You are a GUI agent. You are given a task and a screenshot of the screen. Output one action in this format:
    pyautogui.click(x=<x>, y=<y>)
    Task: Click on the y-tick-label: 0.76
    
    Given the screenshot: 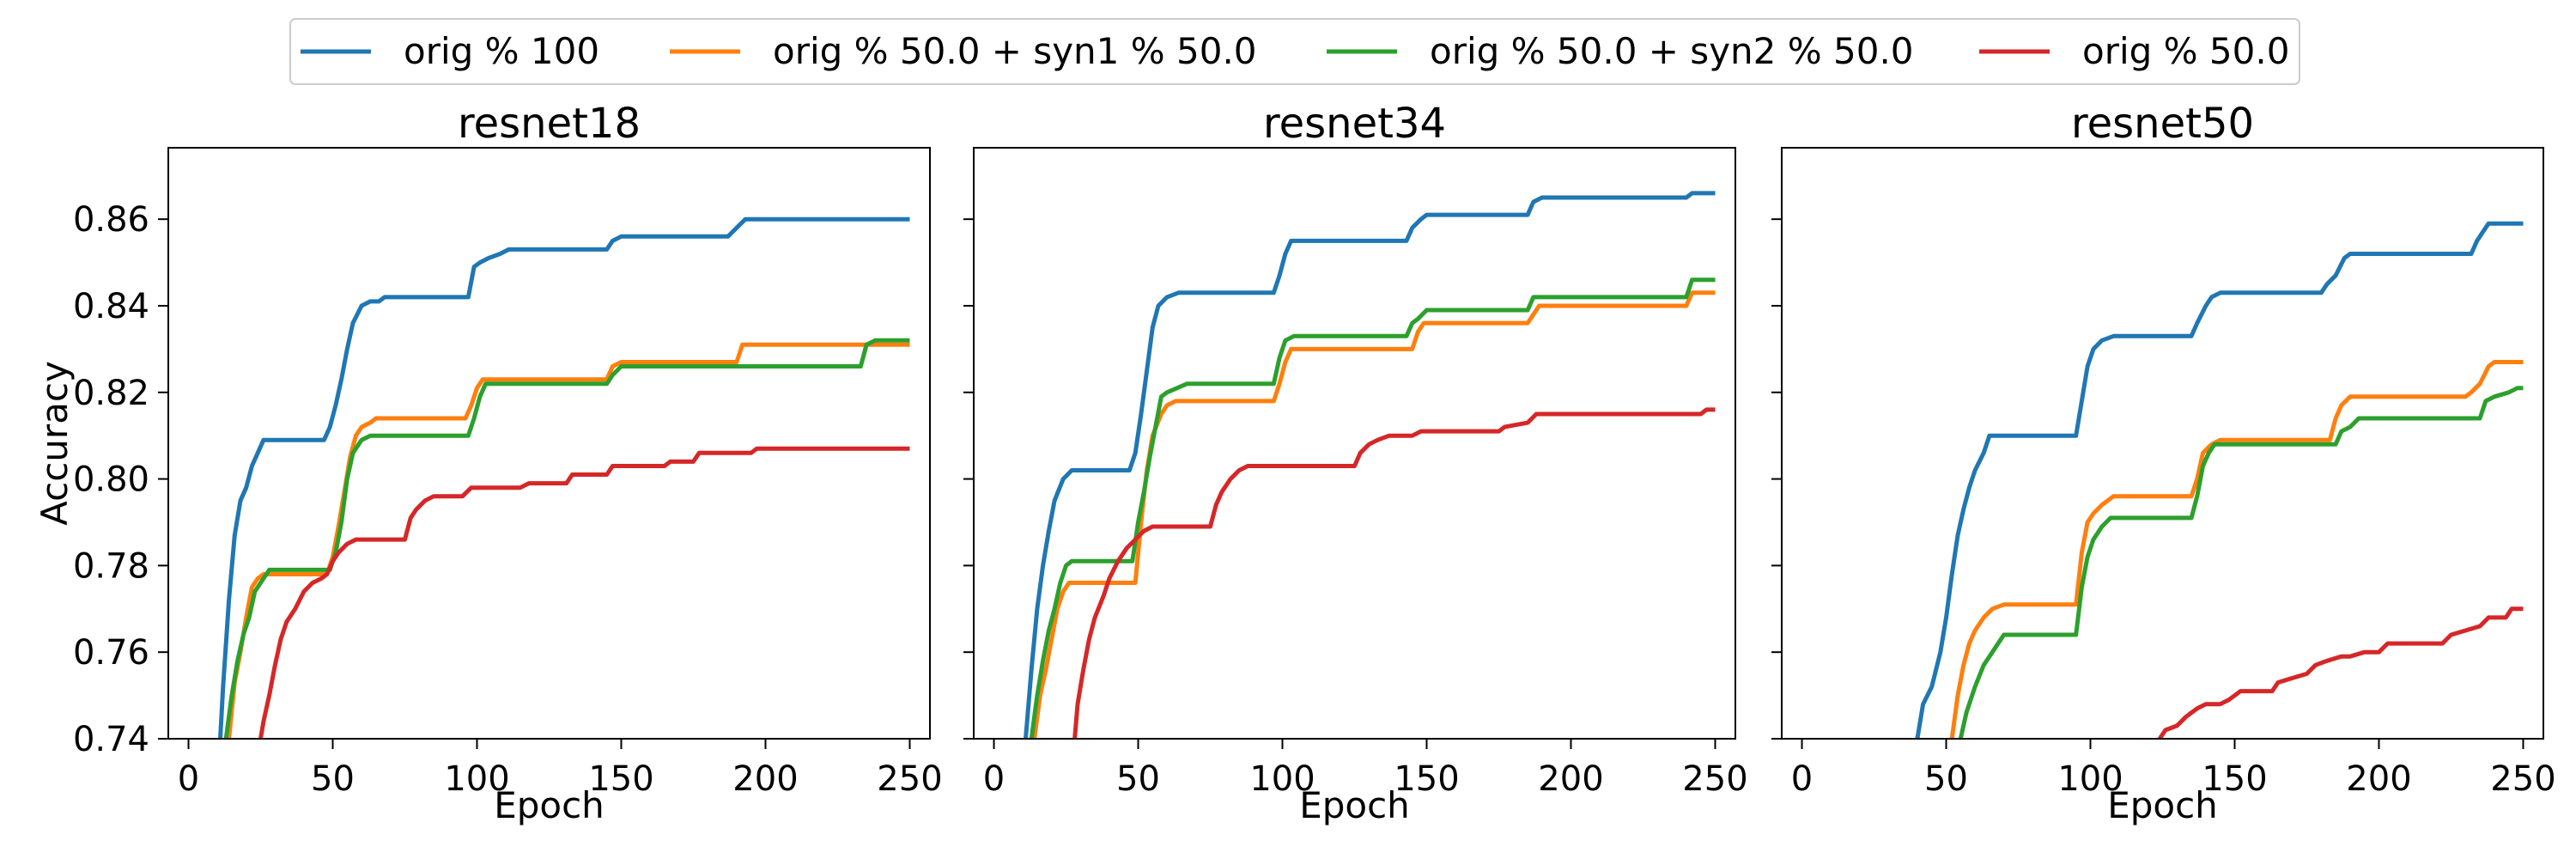 What is the action you would take?
    pyautogui.click(x=111, y=653)
    